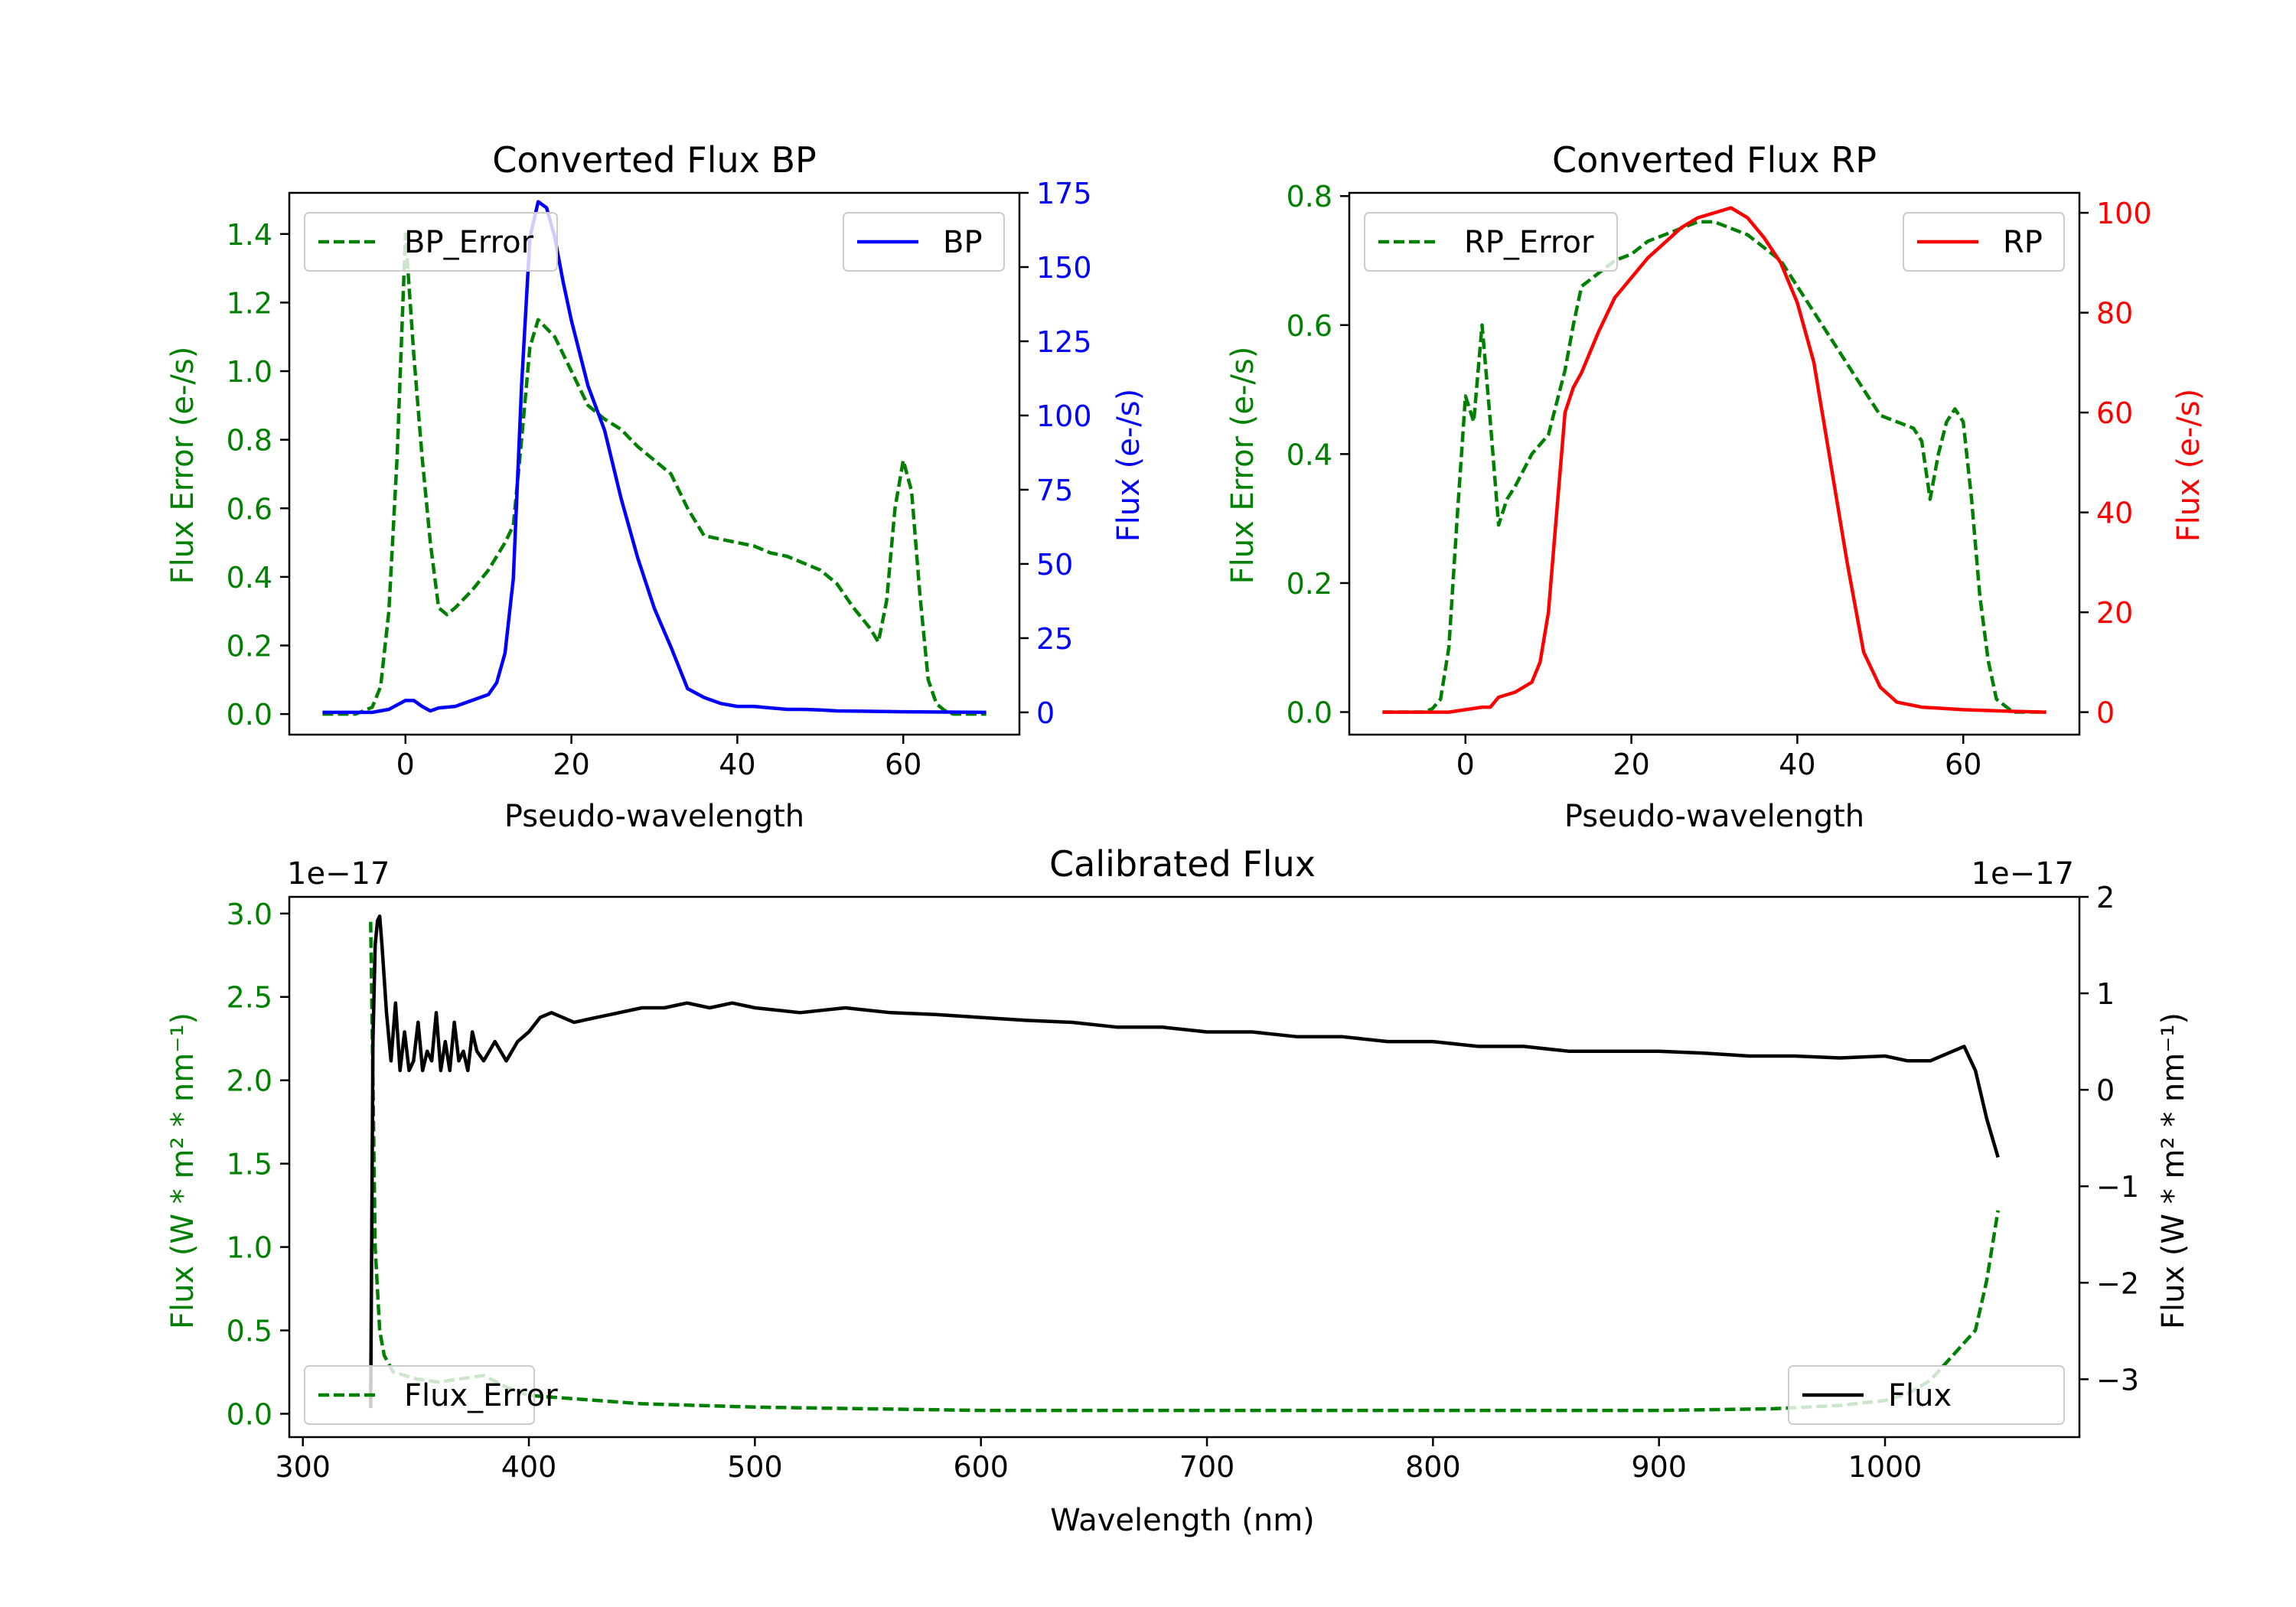 This screenshot has height=1607, width=2296. I want to click on bp-left-axis-label: Flux Error (e-/s), so click(183, 466).